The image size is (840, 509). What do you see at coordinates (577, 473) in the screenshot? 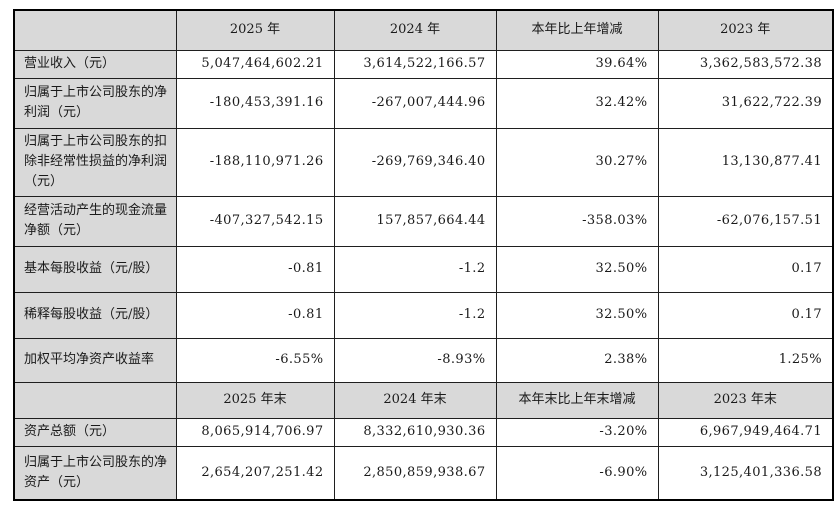
I see `cell-value: -6.90%` at bounding box center [577, 473].